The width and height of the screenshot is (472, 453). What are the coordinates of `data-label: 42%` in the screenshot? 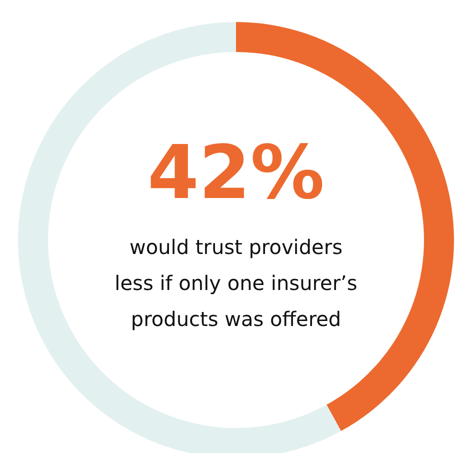 It's located at (236, 173).